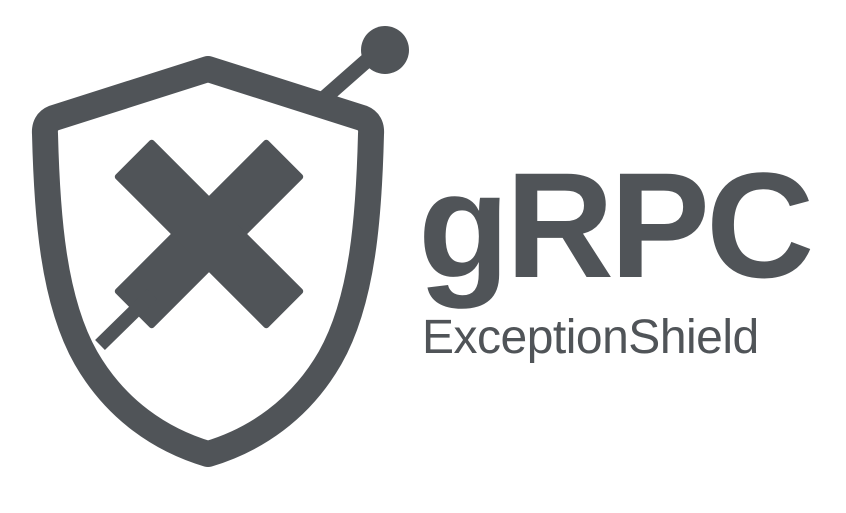 The width and height of the screenshot is (846, 513). Describe the element at coordinates (126, 319) in the screenshot. I see `shield-slash` at that location.